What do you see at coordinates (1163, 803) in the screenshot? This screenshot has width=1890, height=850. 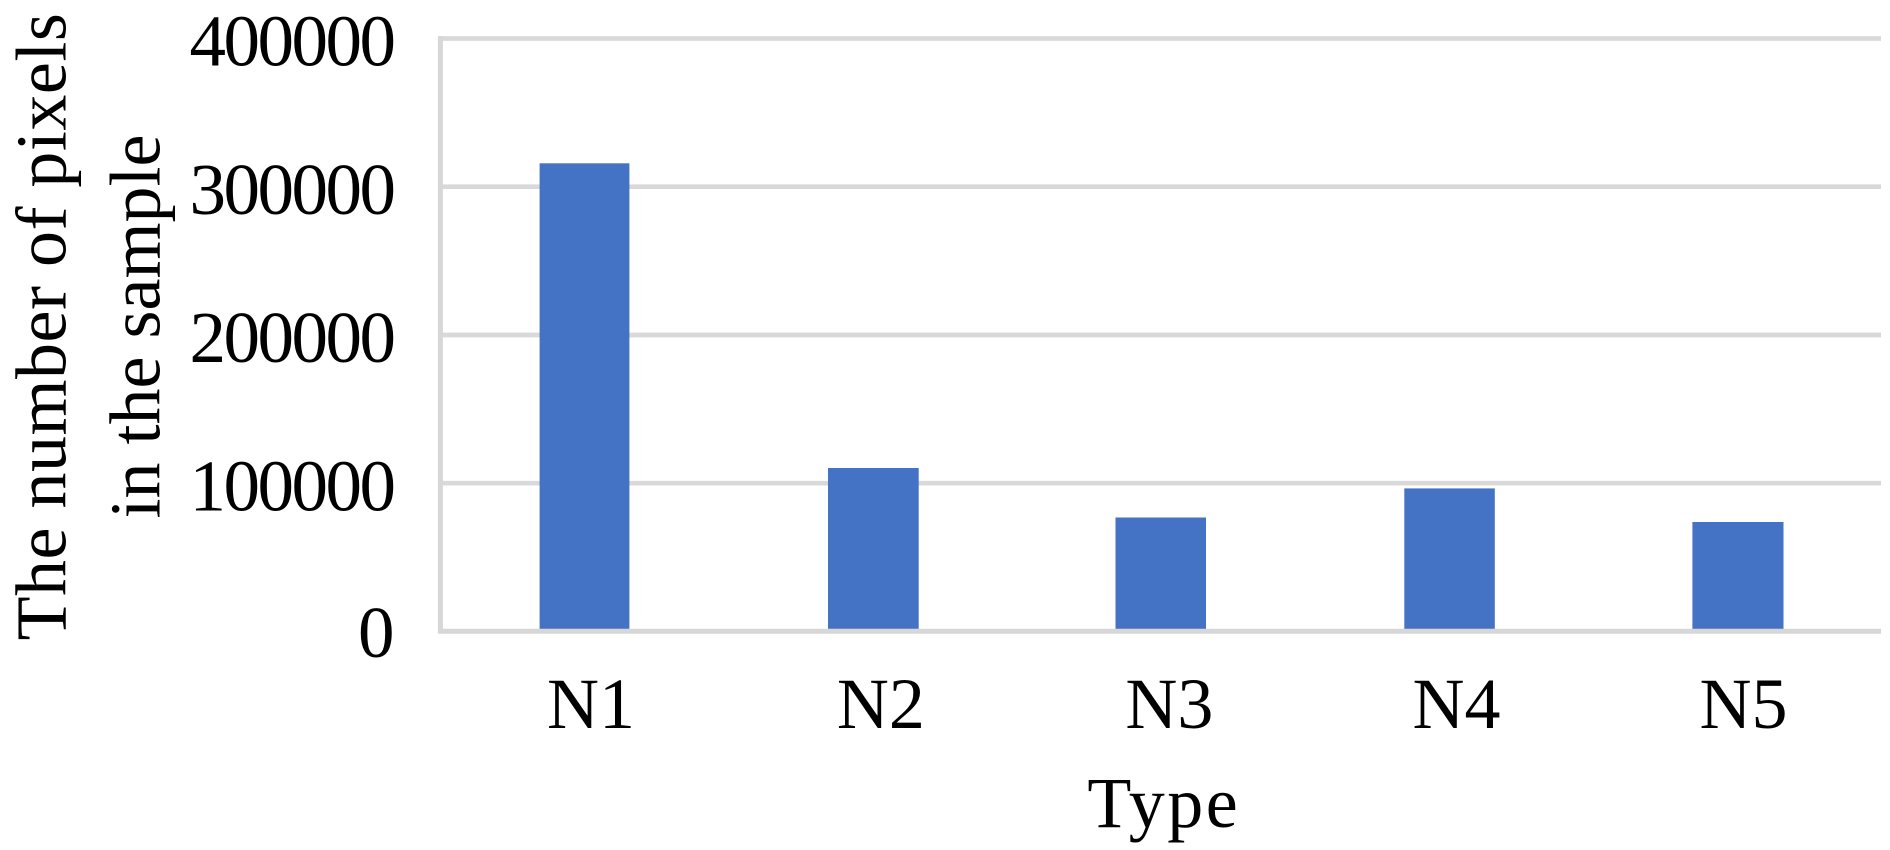 I see `svg-text: Type` at bounding box center [1163, 803].